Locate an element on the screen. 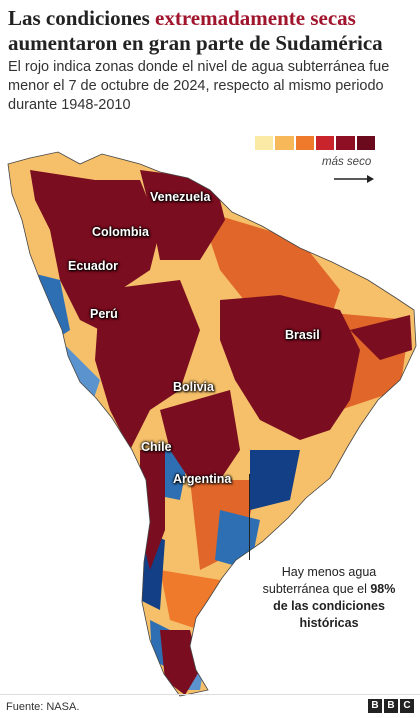 This screenshot has width=420, height=718. label-colombia: Colombia is located at coordinates (120, 232).